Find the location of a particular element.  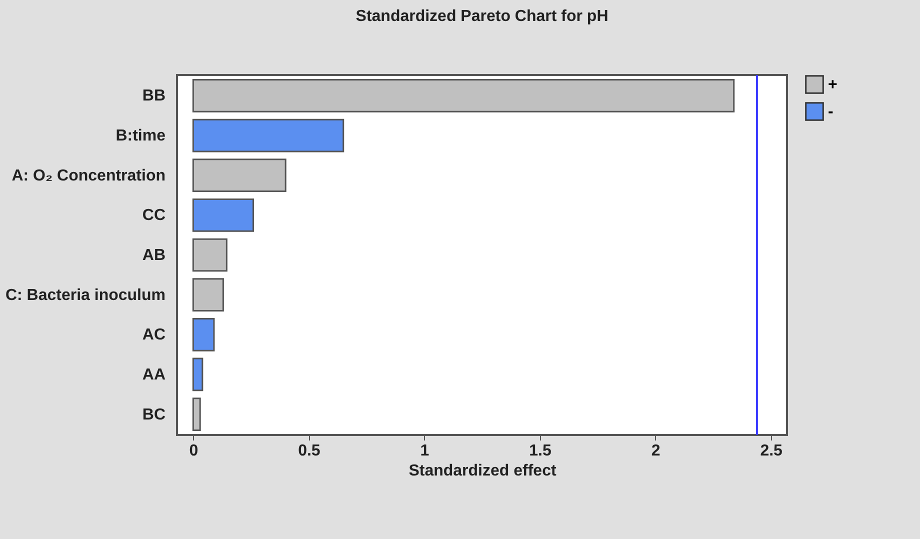

legend-label: - is located at coordinates (831, 112).